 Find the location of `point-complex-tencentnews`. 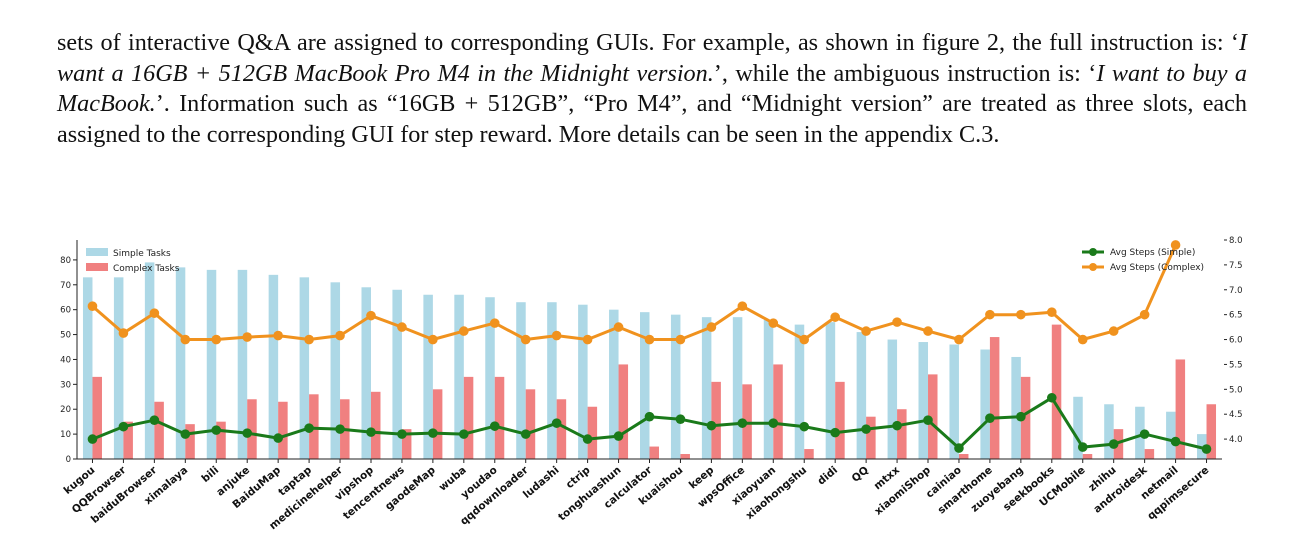

point-complex-tencentnews is located at coordinates (402, 327).